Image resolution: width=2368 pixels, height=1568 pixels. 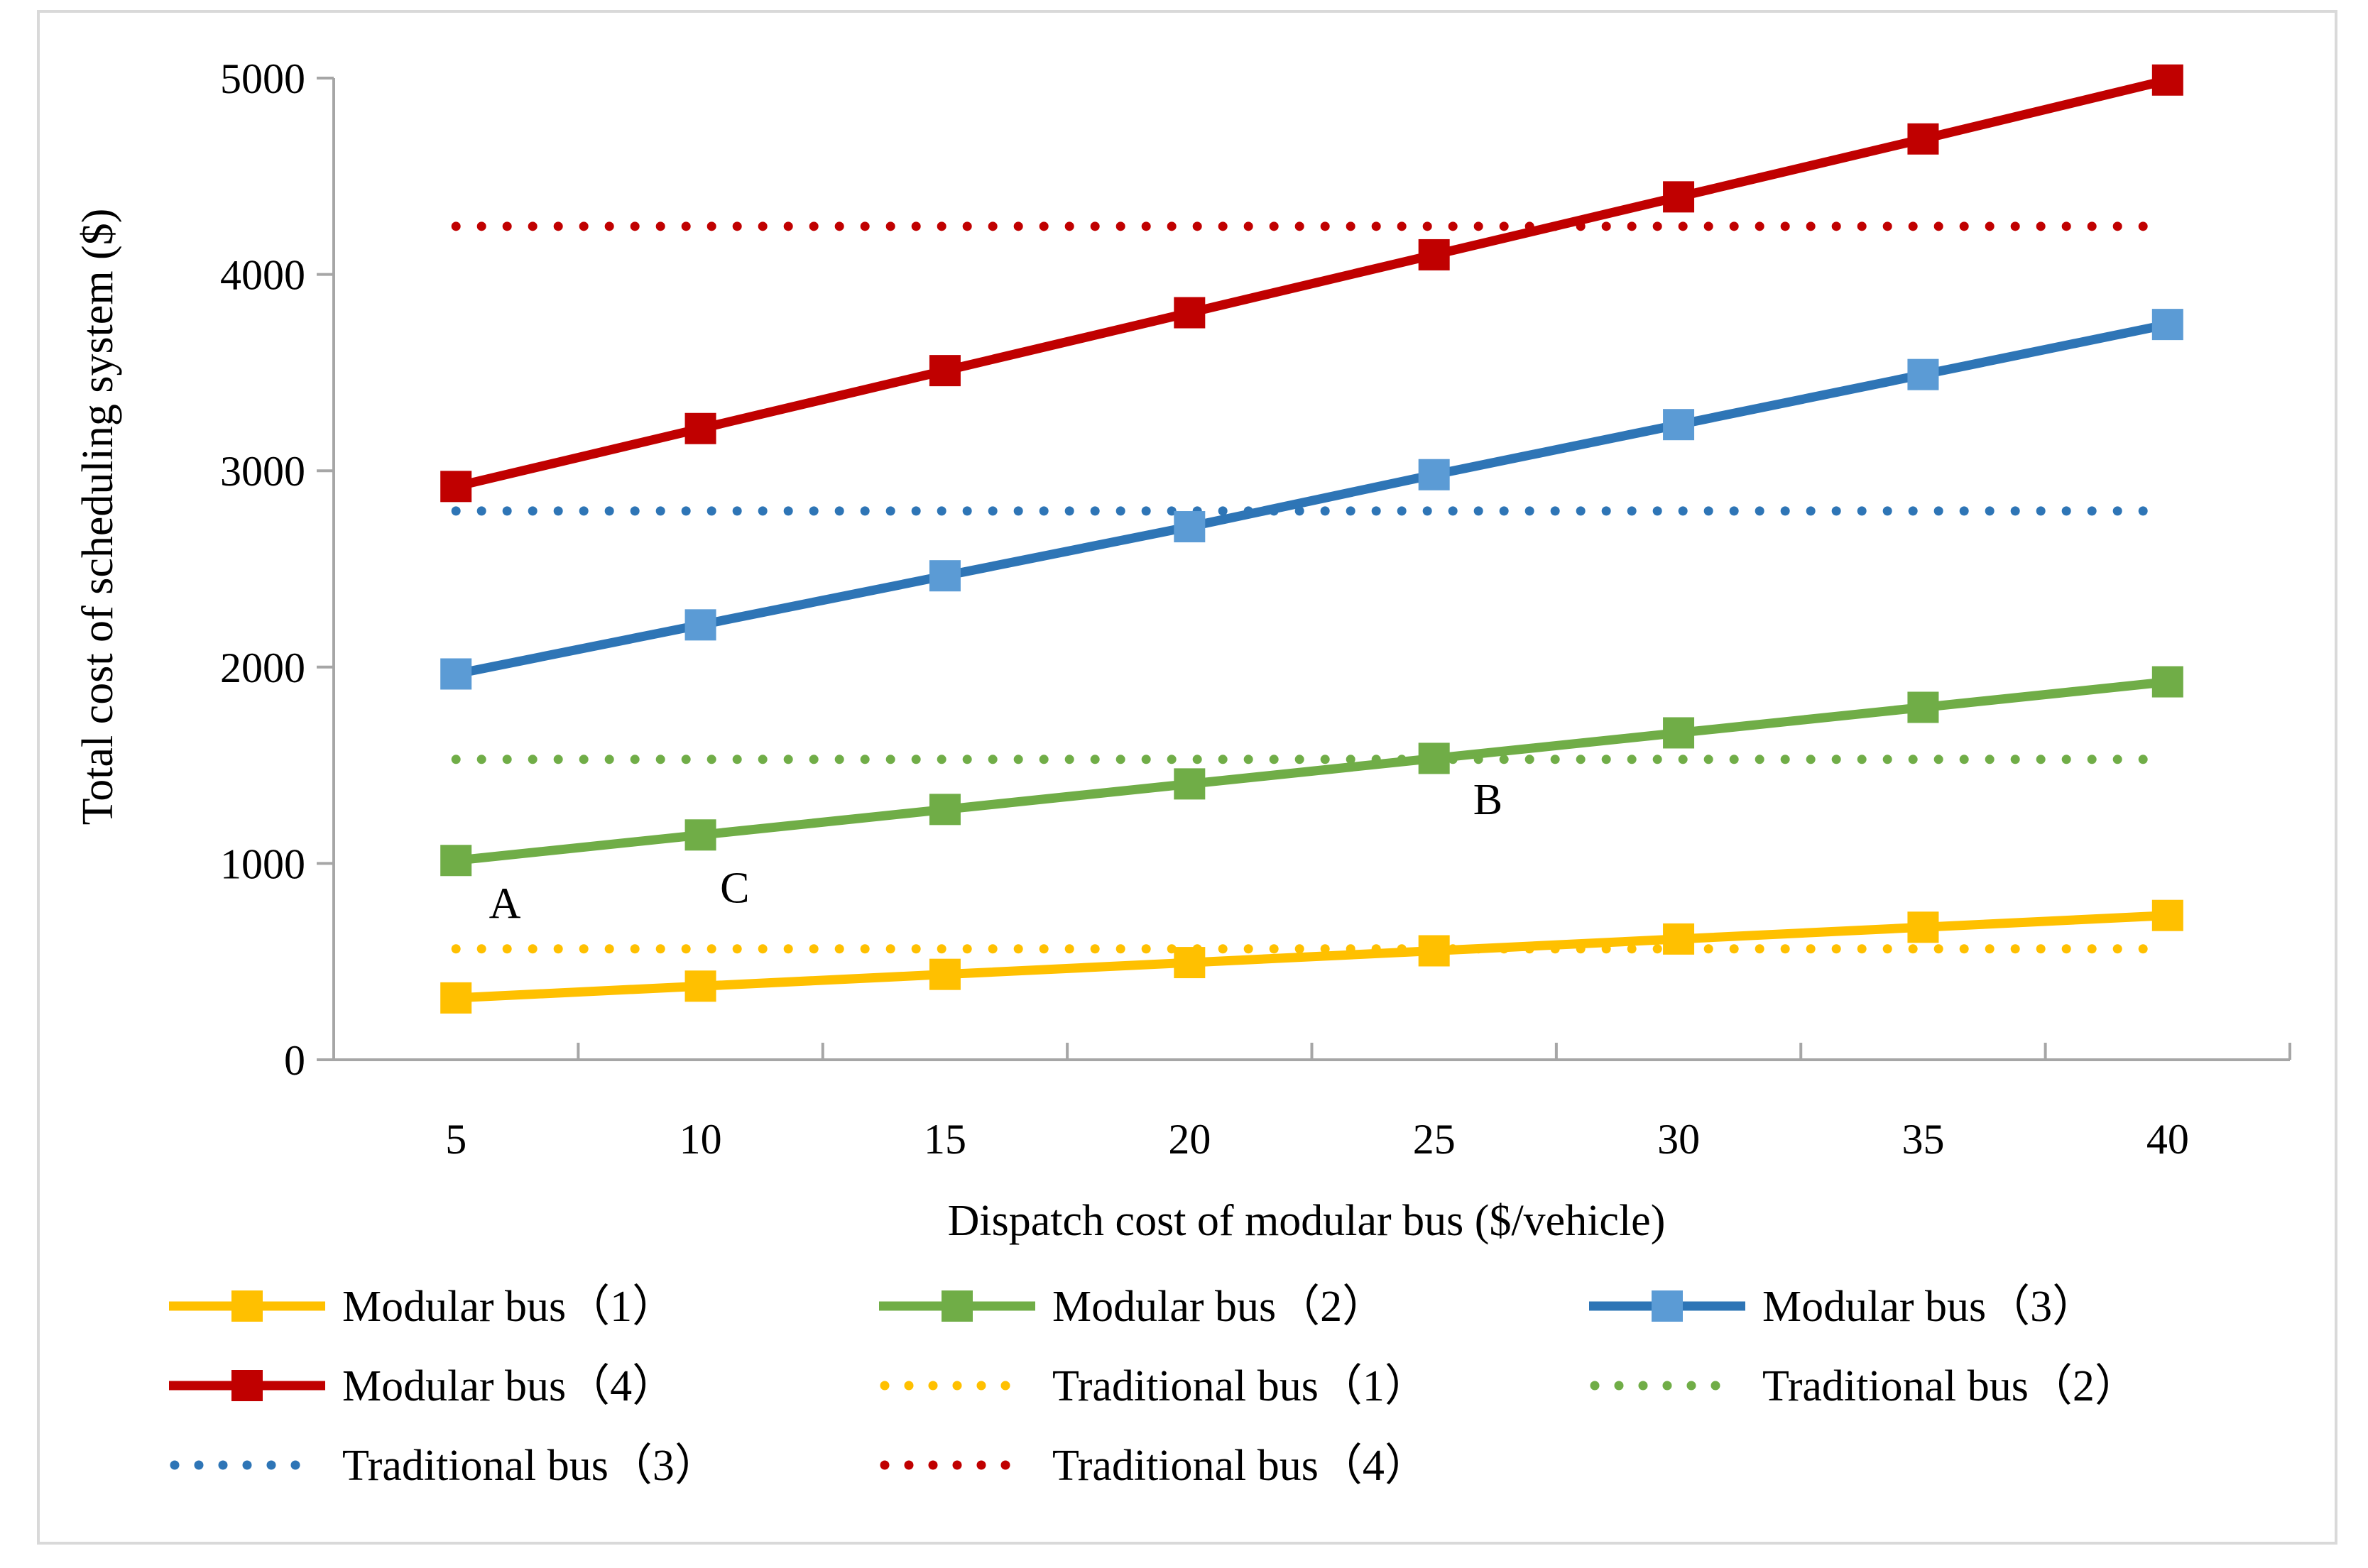 I want to click on y-tick-label: 0, so click(x=294, y=1061).